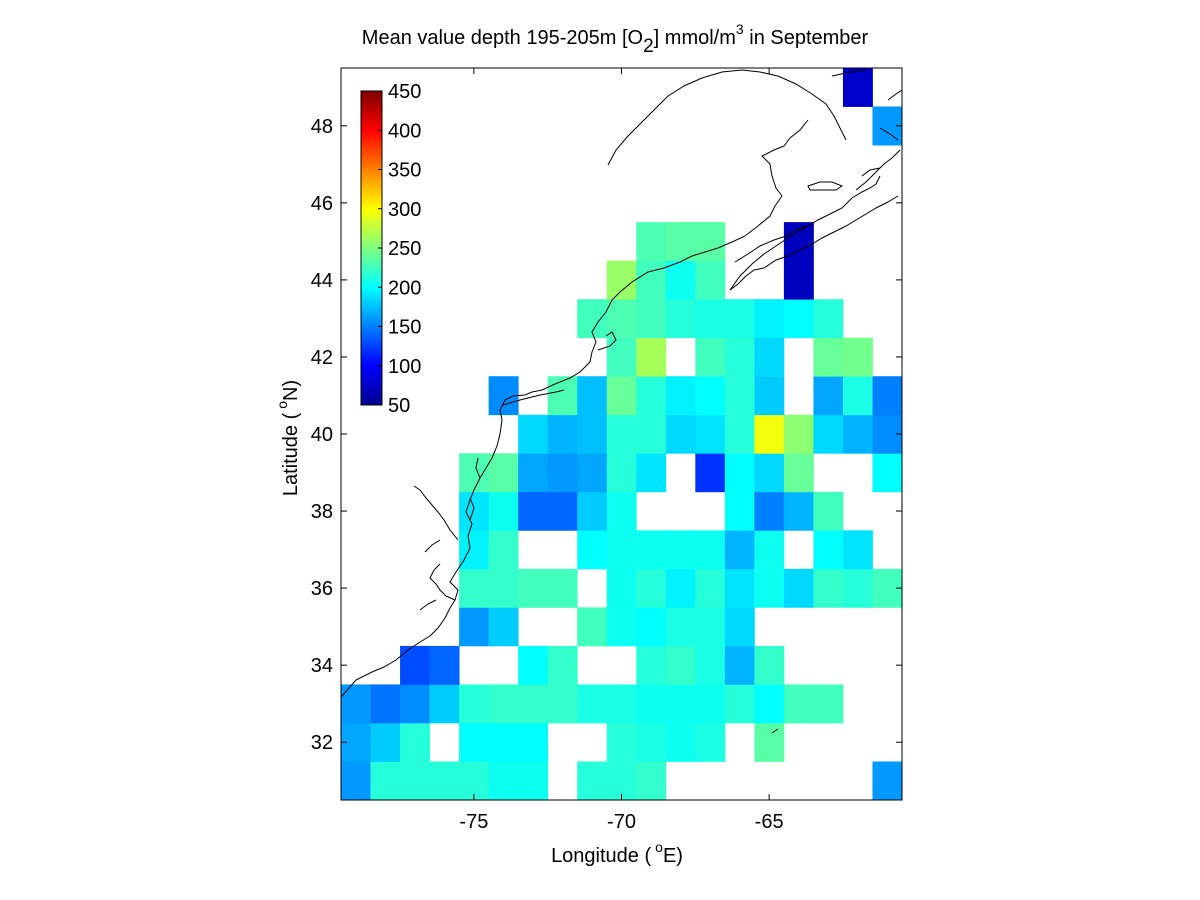 The height and width of the screenshot is (900, 1200). What do you see at coordinates (322, 358) in the screenshot?
I see `y-tick-label: 42` at bounding box center [322, 358].